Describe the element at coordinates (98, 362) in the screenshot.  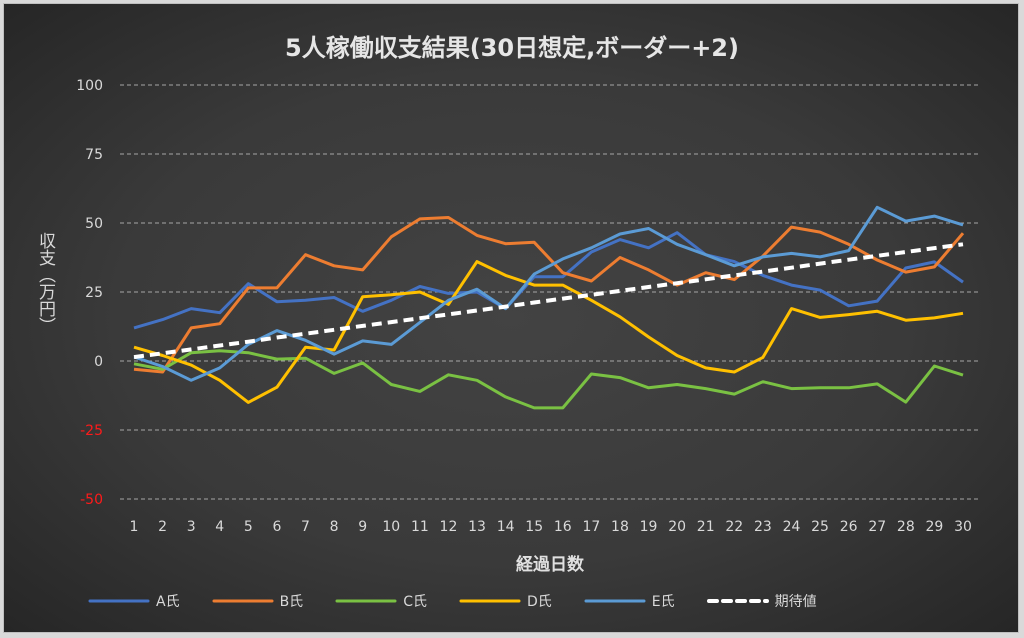
I see `y-tick-label: 0` at that location.